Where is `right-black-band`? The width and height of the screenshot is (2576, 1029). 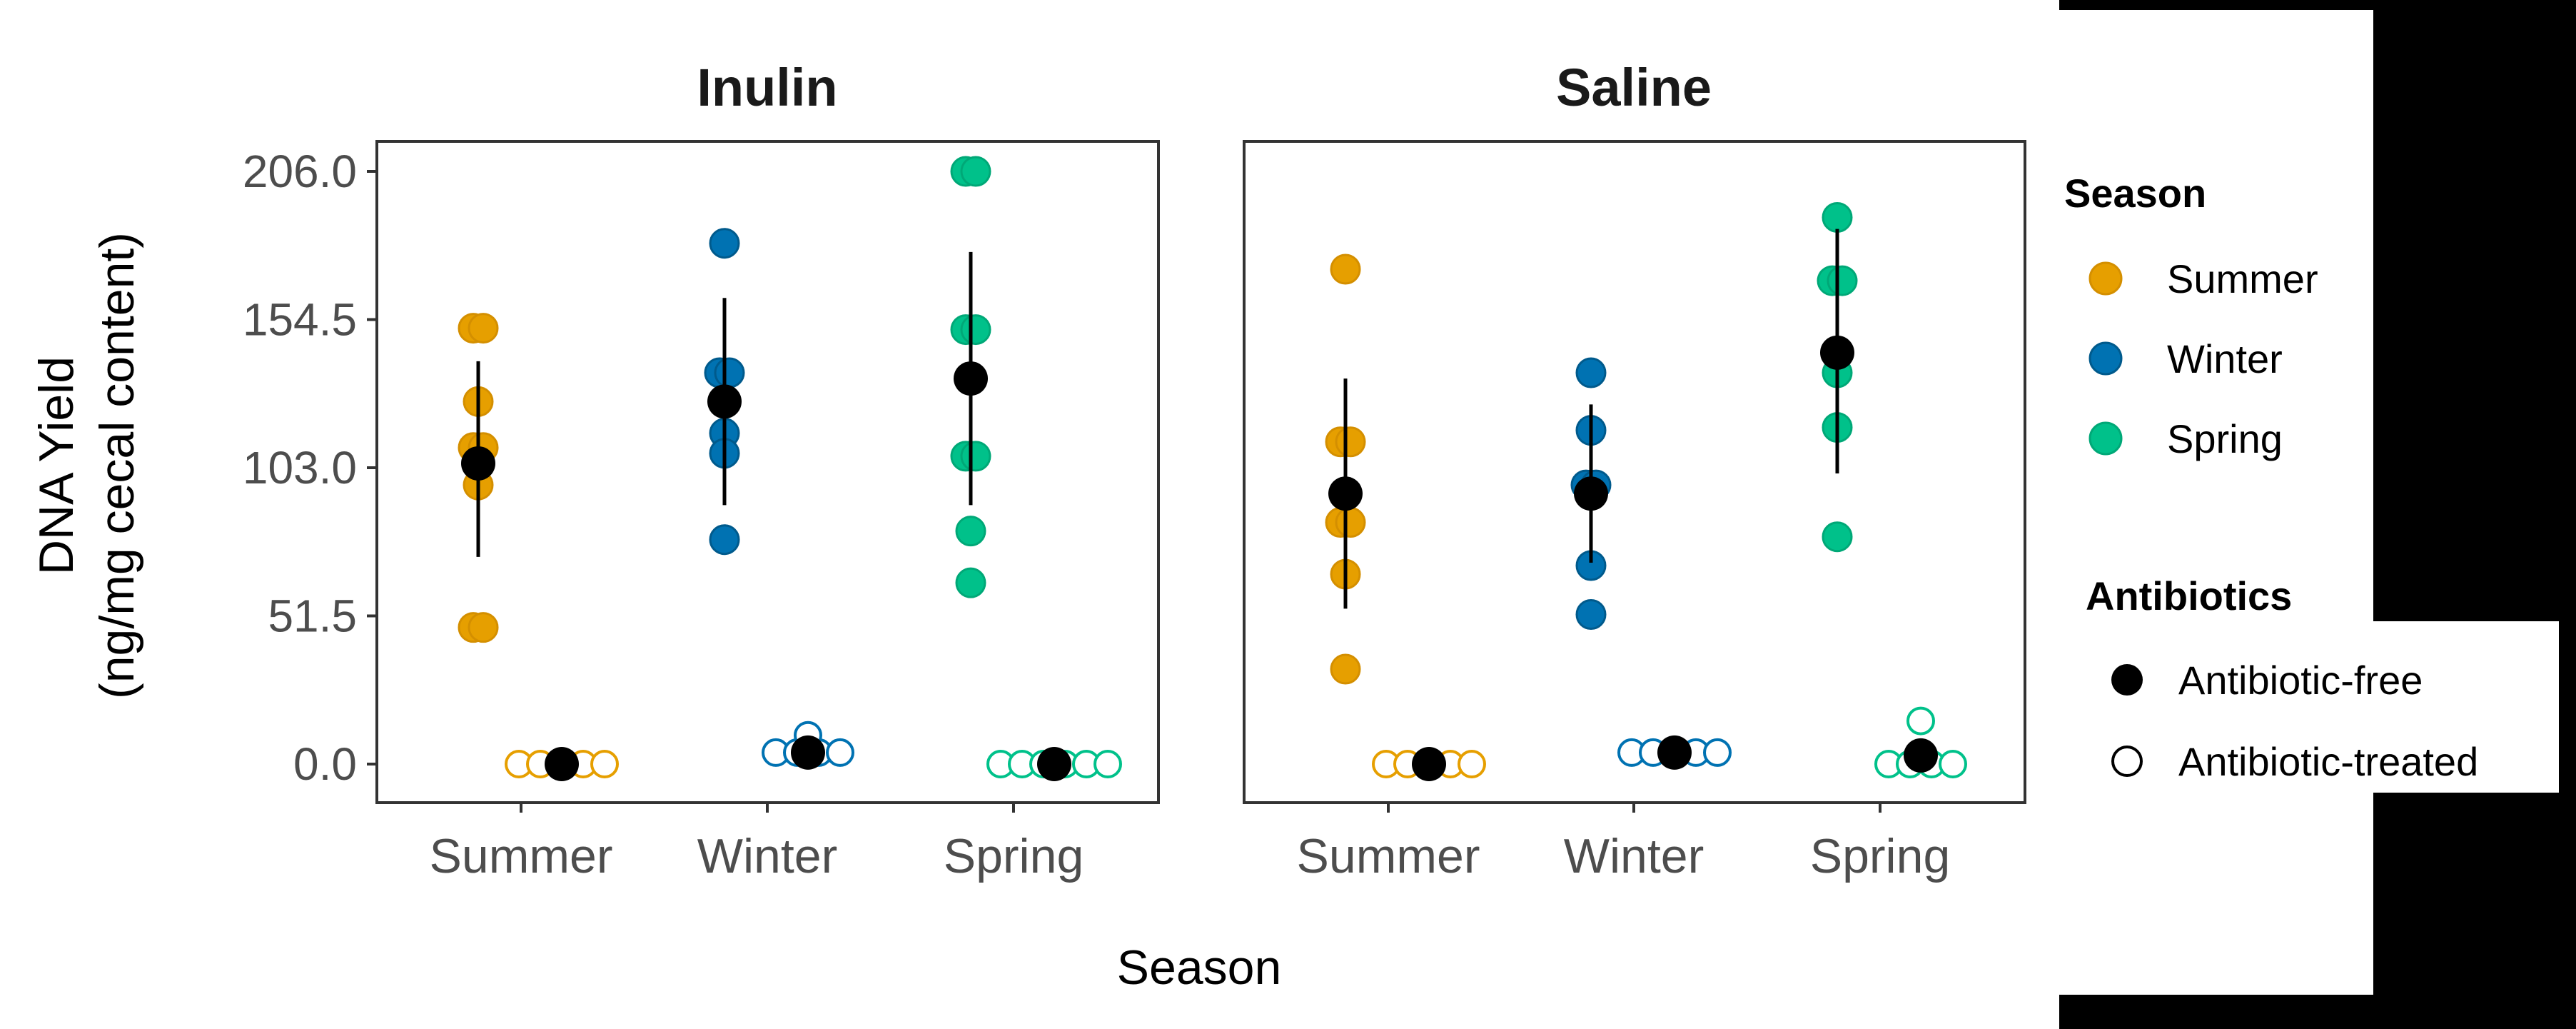 right-black-band is located at coordinates (2474, 514).